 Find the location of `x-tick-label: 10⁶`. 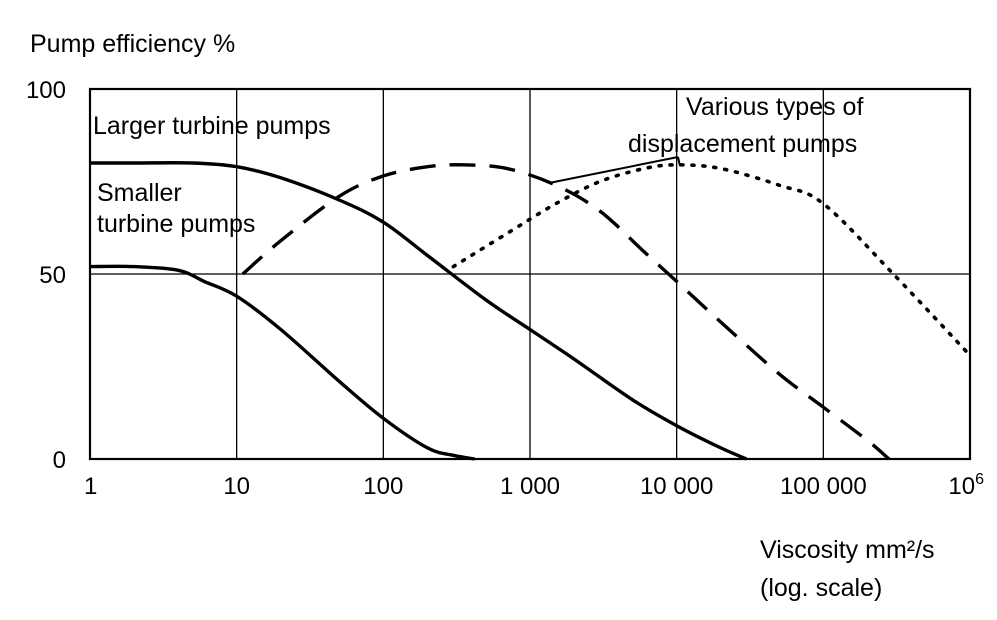

x-tick-label: 10⁶ is located at coordinates (966, 485).